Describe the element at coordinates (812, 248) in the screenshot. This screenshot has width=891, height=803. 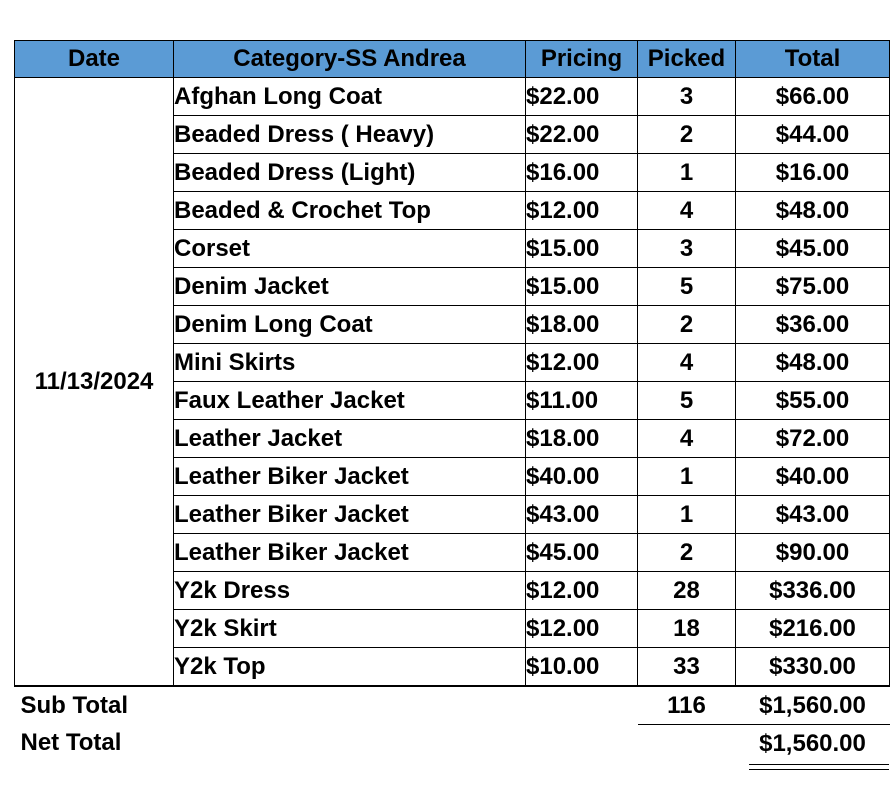
I see `cell-total: $45.00` at that location.